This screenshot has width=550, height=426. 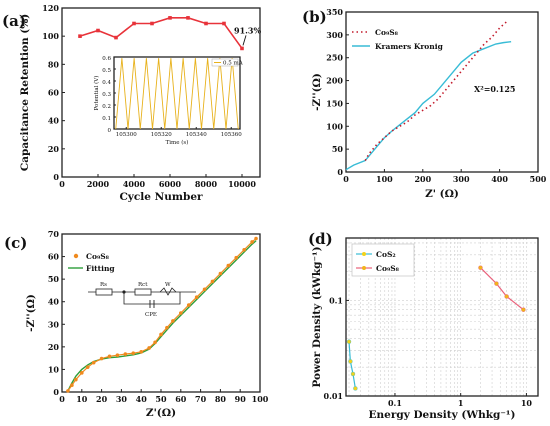 What do you see at coordinates (461, 179) in the screenshot?
I see `x-tick-label: 300` at bounding box center [461, 179].